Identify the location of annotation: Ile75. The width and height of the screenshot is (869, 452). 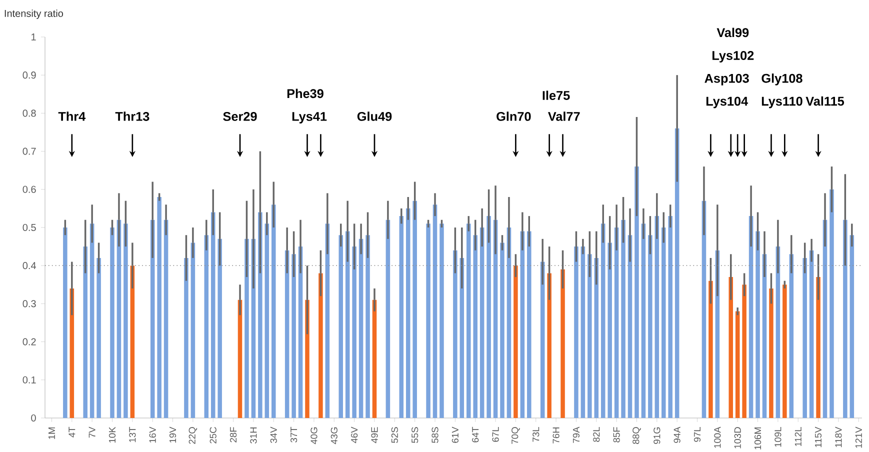
(556, 95).